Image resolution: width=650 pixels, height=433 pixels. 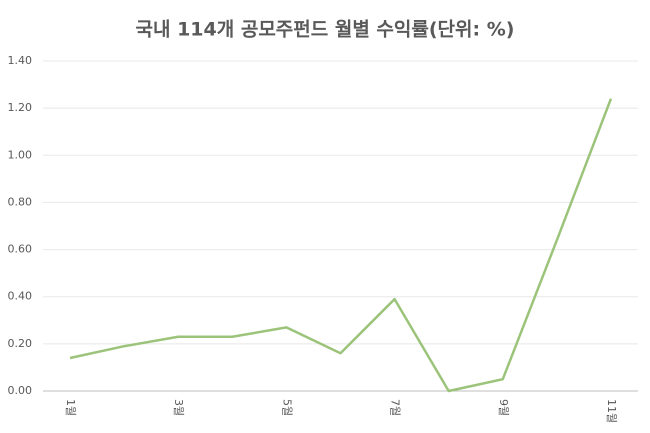 What do you see at coordinates (178, 407) in the screenshot?
I see `x-tick-label: 3월` at bounding box center [178, 407].